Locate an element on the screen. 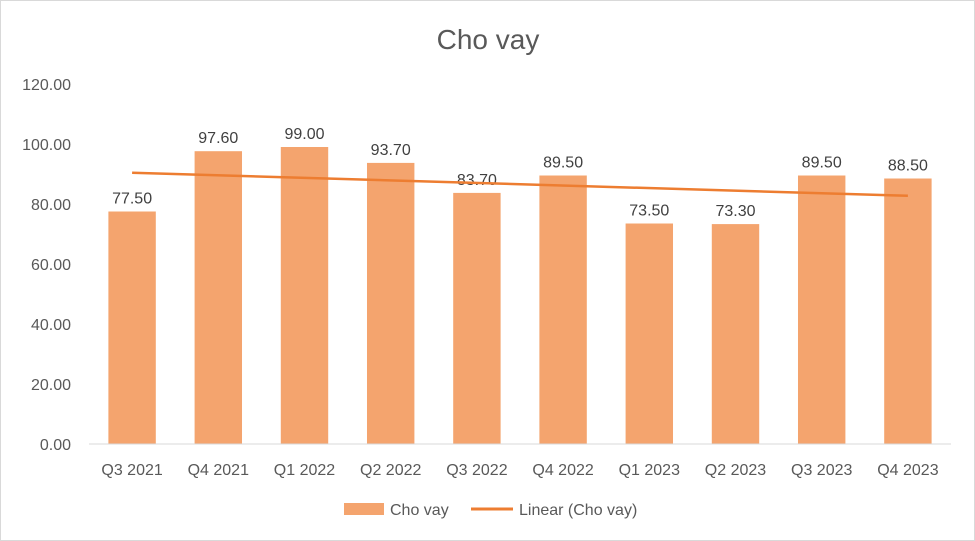 This screenshot has height=541, width=975. y-tick-label: 40.00 is located at coordinates (51, 325).